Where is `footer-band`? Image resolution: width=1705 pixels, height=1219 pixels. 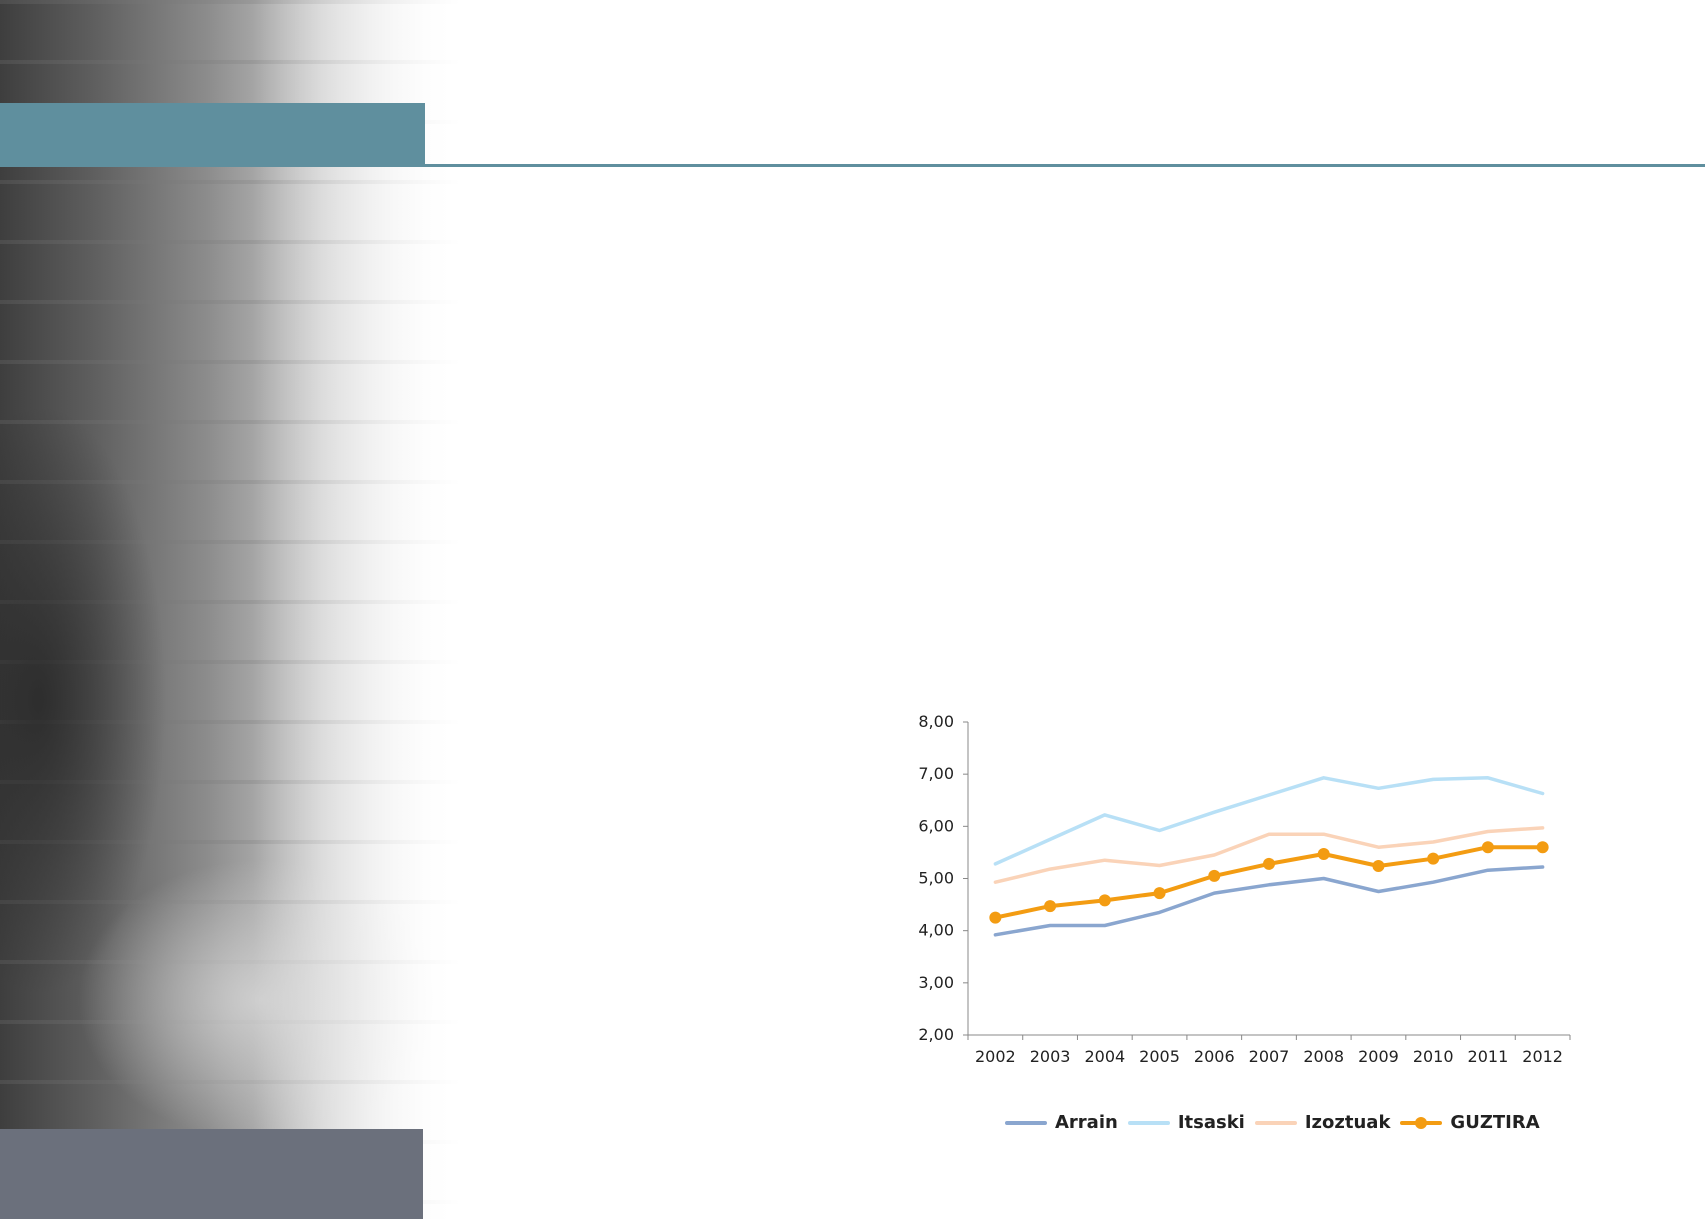 footer-band is located at coordinates (211, 1174).